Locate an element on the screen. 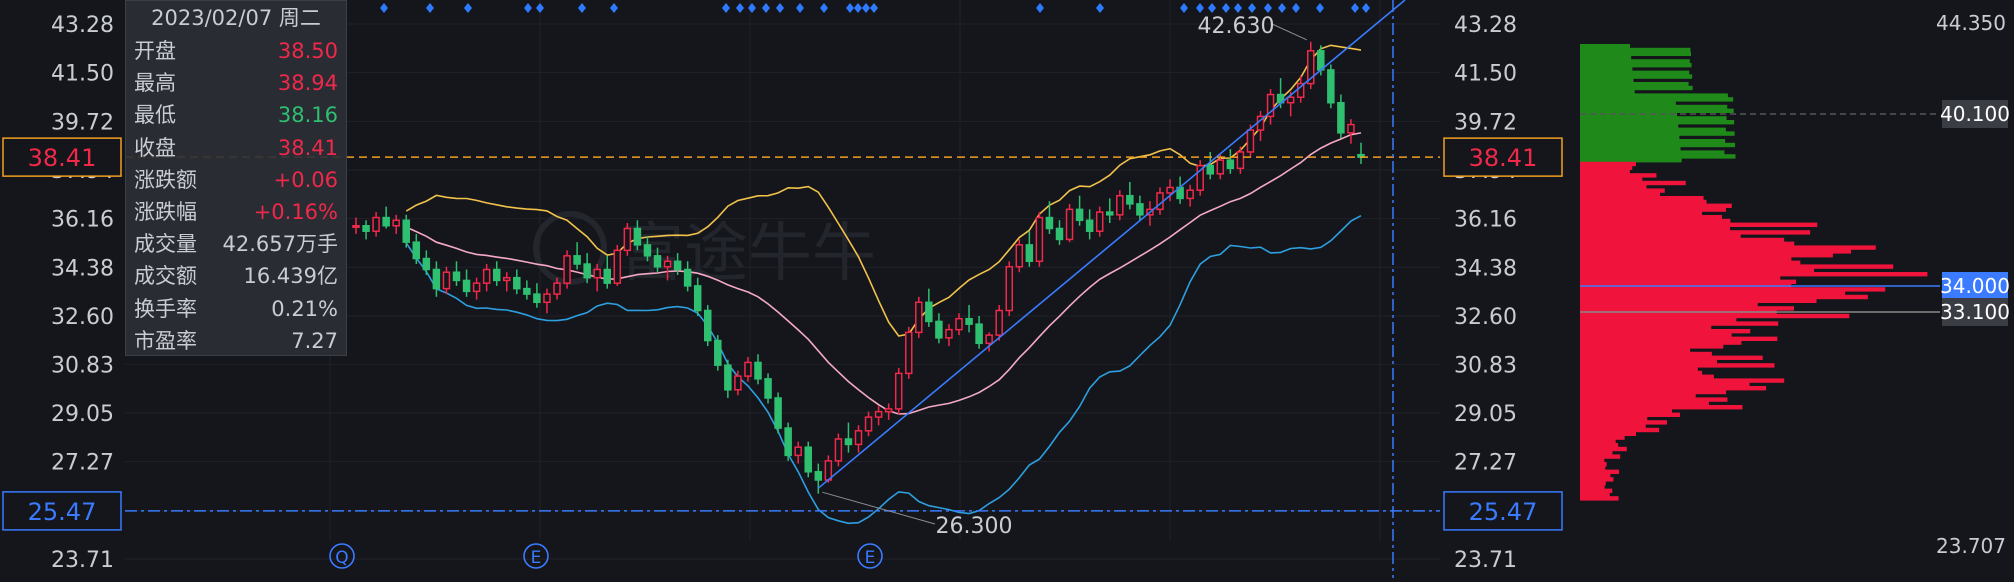  y-tick-right: 32.60 is located at coordinates (1485, 317).